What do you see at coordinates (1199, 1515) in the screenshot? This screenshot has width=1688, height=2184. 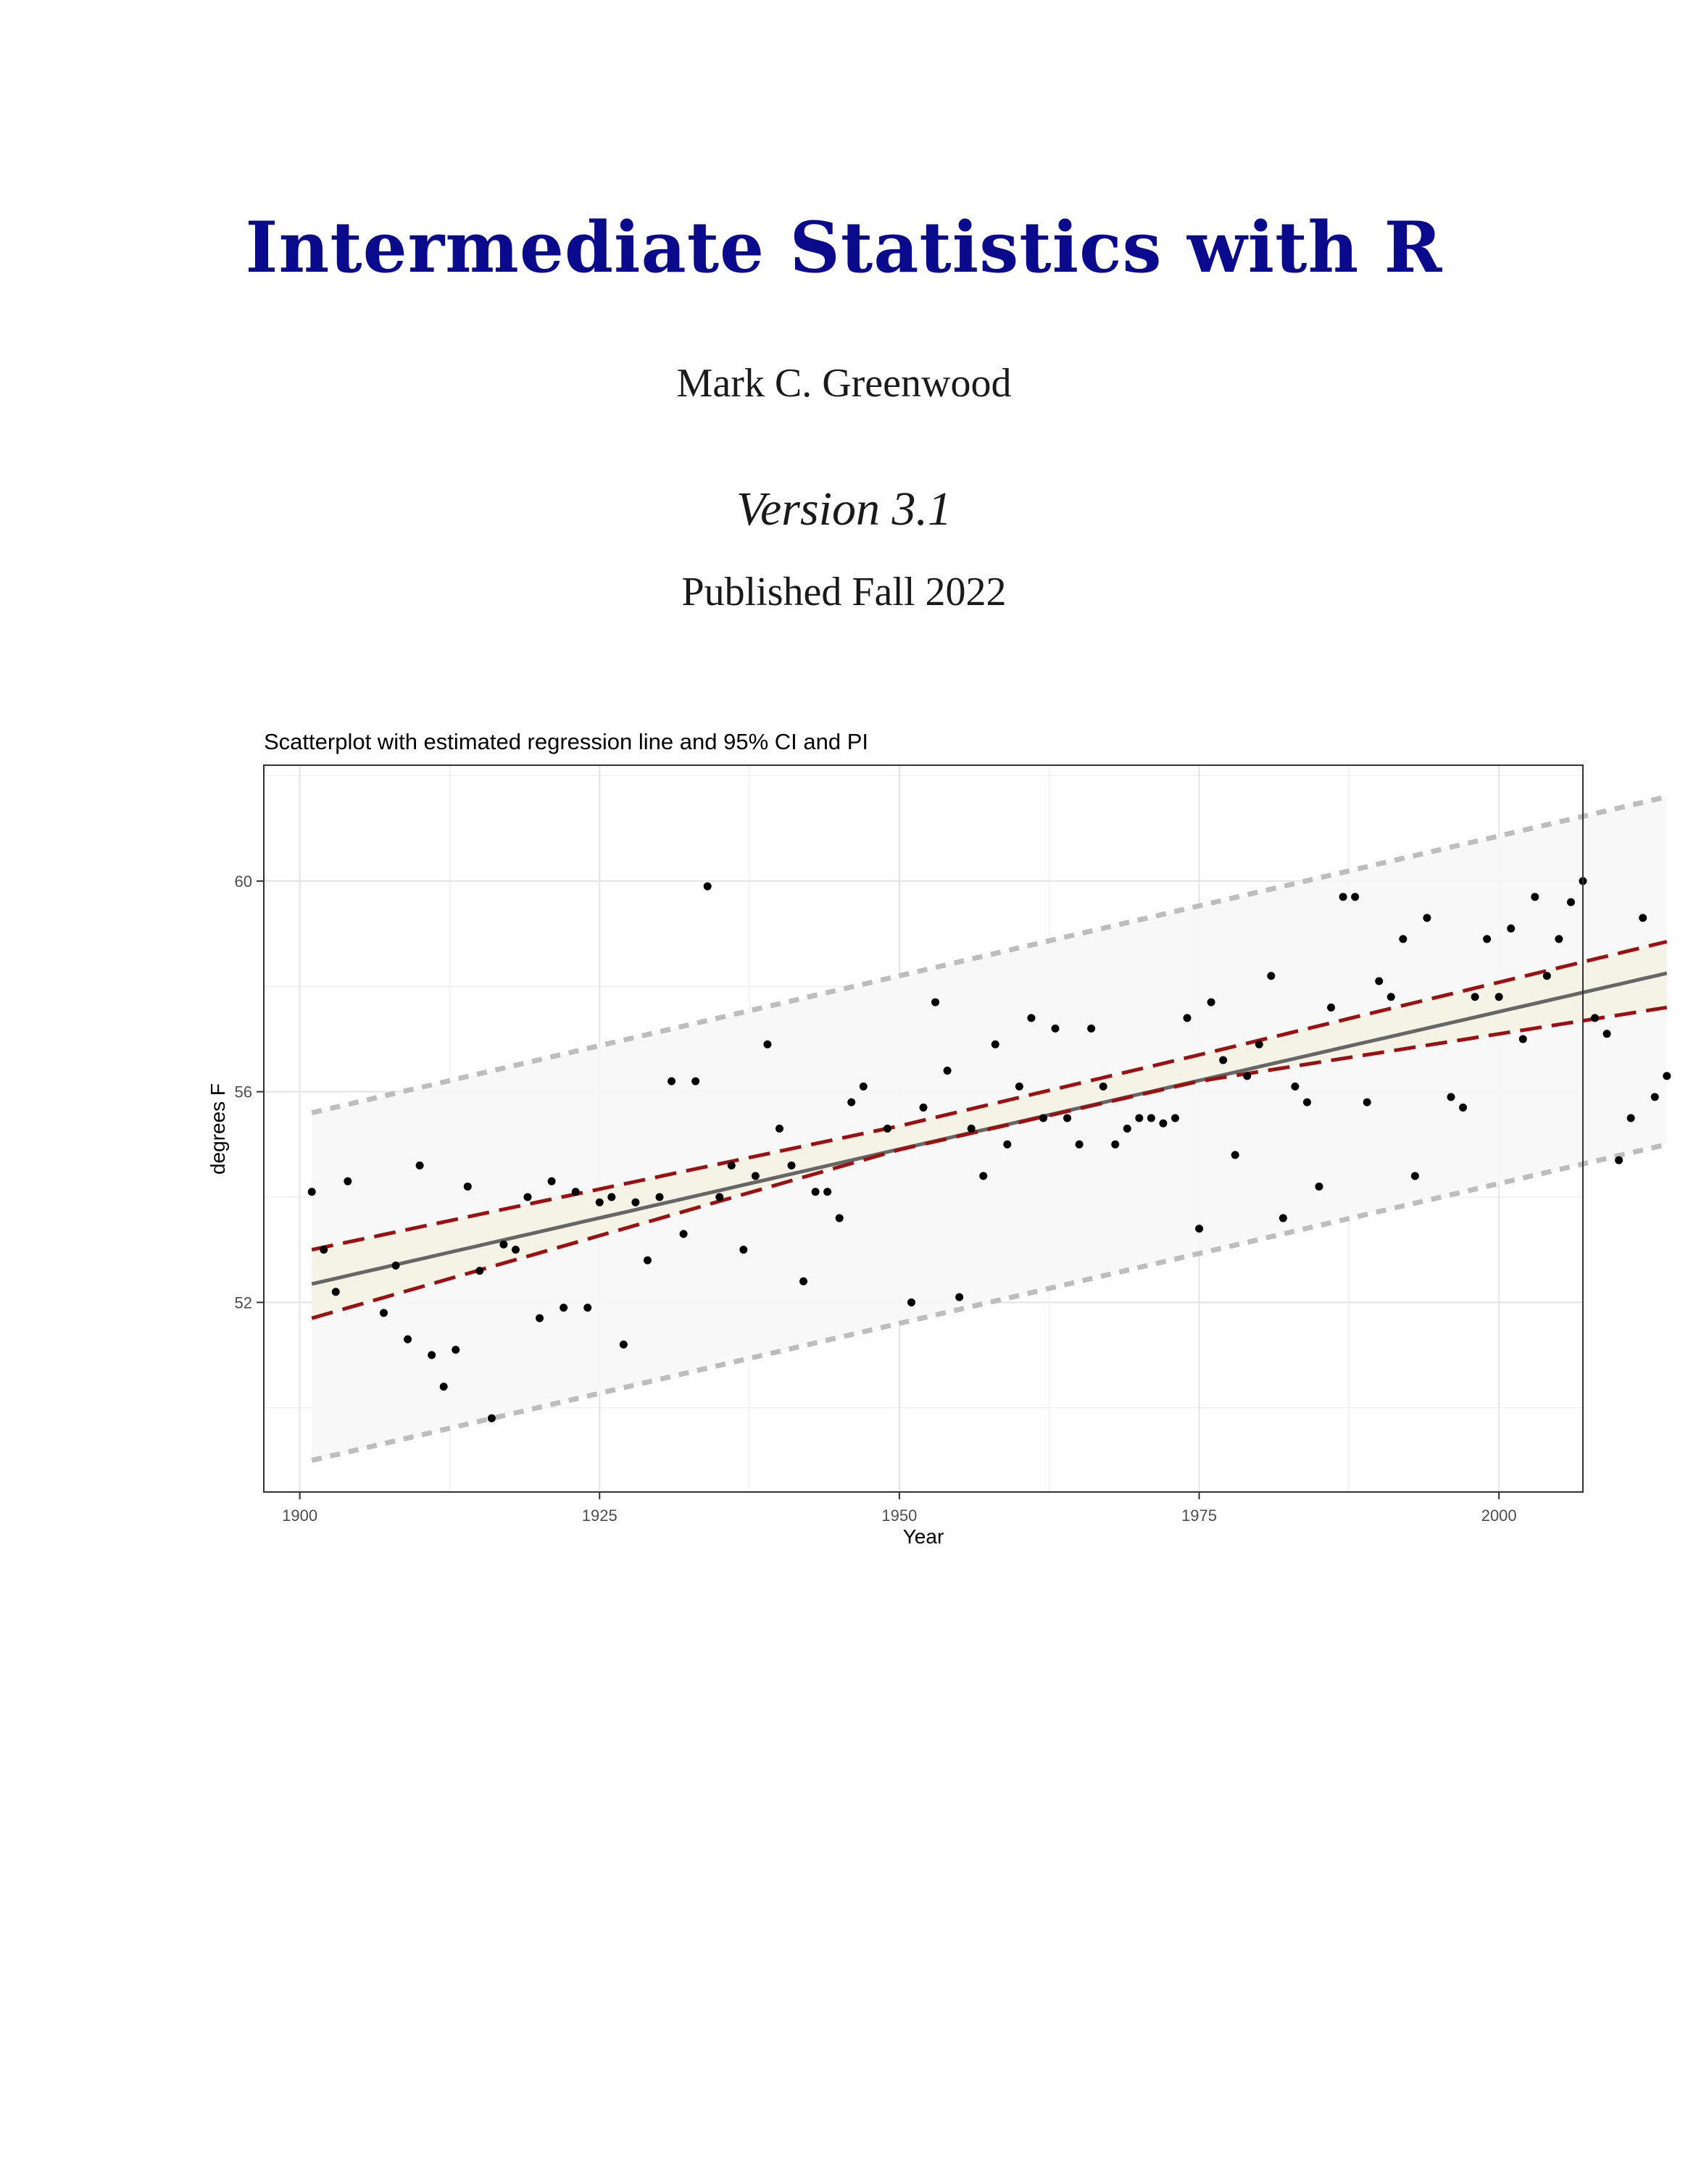 I see `x-tick-label: 1975` at bounding box center [1199, 1515].